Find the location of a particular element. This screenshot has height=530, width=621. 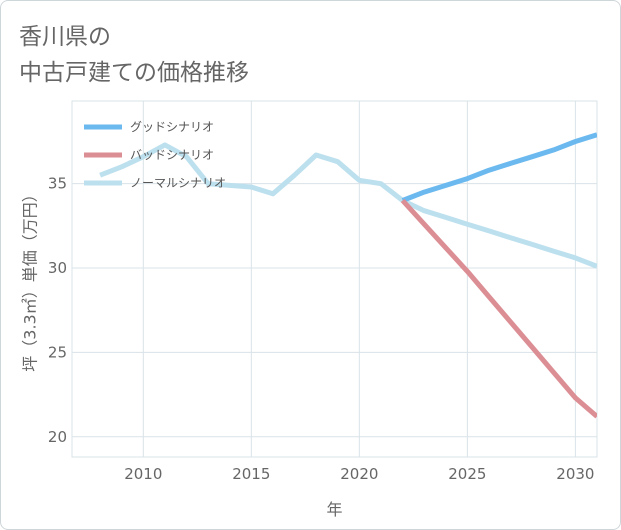

legend-label-0: グッドシナリオ is located at coordinates (172, 127).